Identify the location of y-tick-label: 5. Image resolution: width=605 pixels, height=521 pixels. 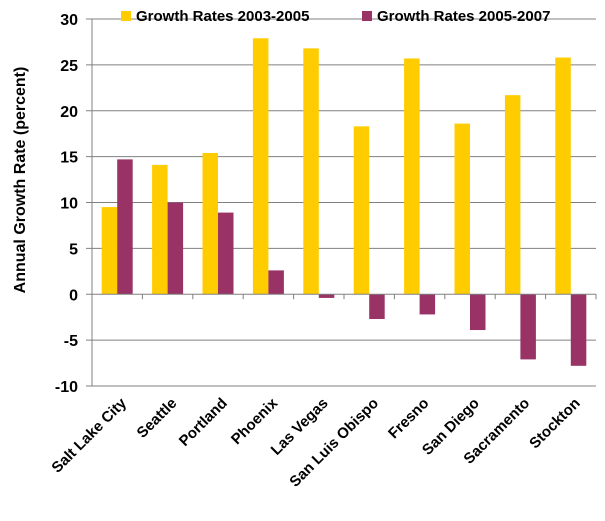
(73, 249).